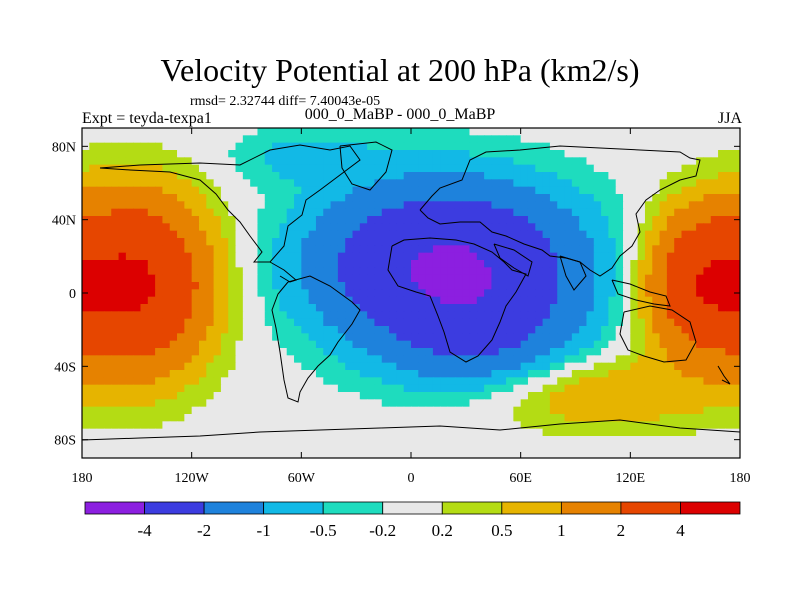 The height and width of the screenshot is (600, 800). What do you see at coordinates (710, 508) in the screenshot?
I see `colorbar-swatch` at bounding box center [710, 508].